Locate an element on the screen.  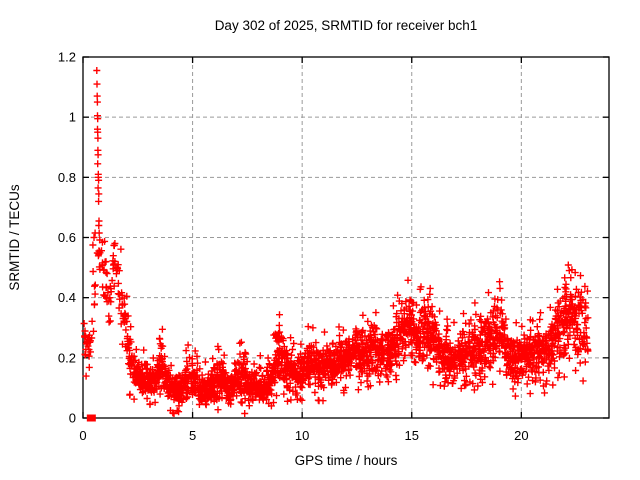
y-tick-label: 0.2 is located at coordinates (67, 357).